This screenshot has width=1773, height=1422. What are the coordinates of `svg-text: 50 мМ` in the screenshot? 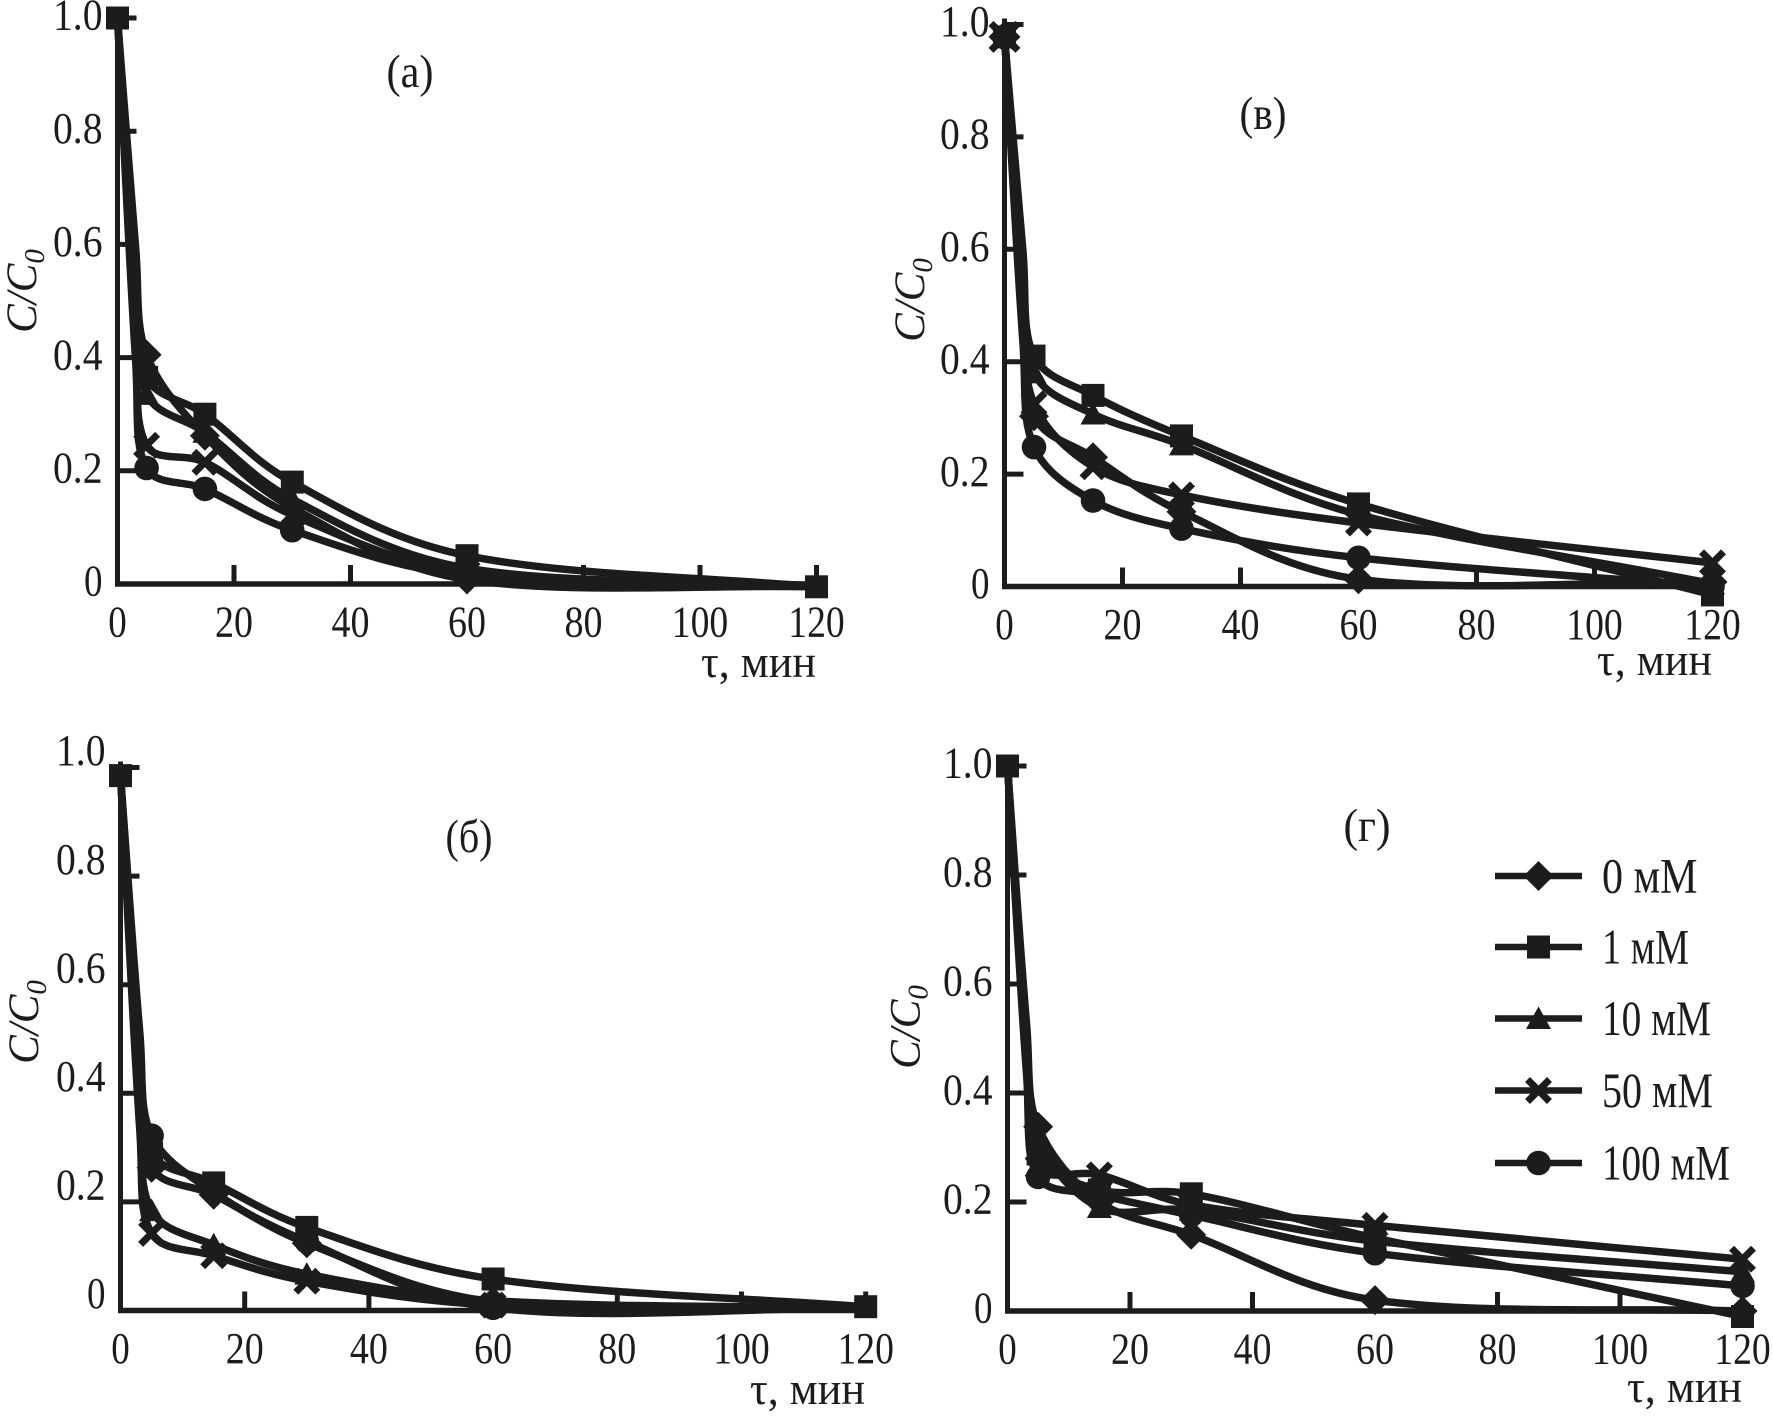 It's located at (1657, 1090).